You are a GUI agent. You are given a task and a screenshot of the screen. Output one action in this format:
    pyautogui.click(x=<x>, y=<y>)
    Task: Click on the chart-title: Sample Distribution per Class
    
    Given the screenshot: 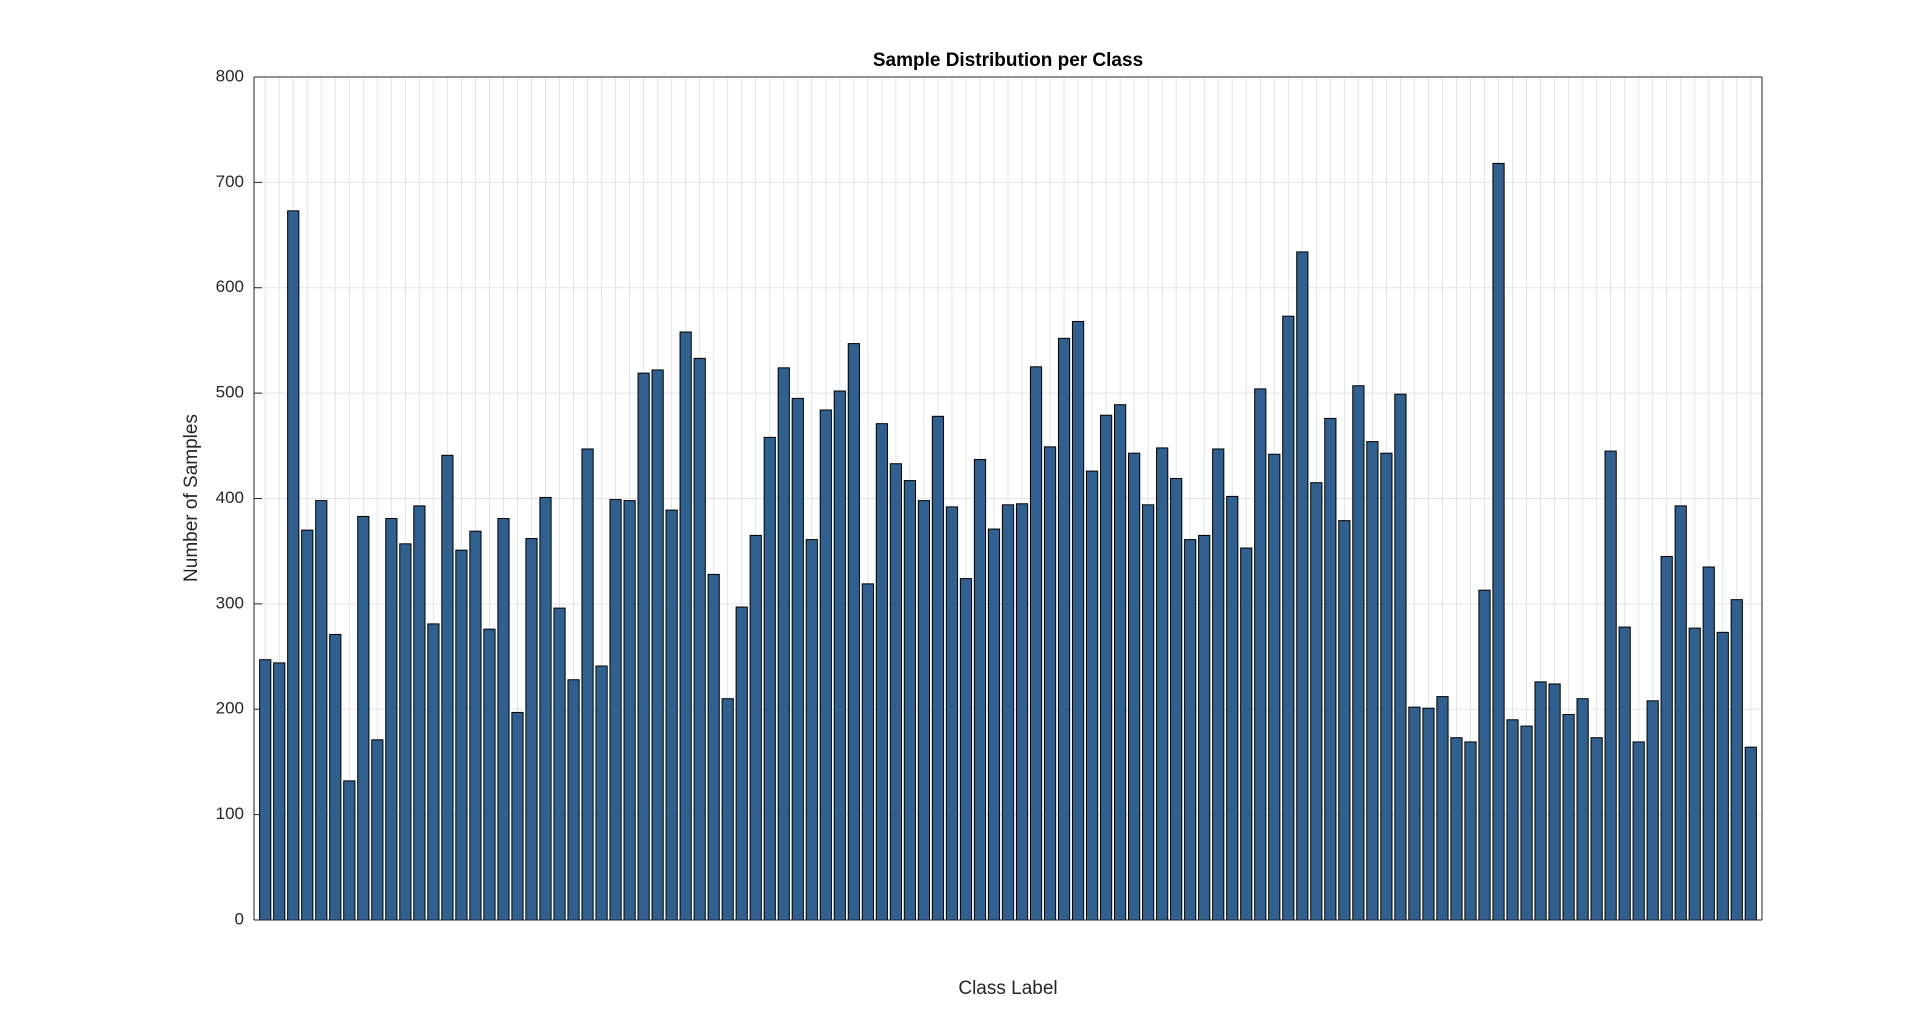 What is the action you would take?
    pyautogui.click(x=1008, y=60)
    